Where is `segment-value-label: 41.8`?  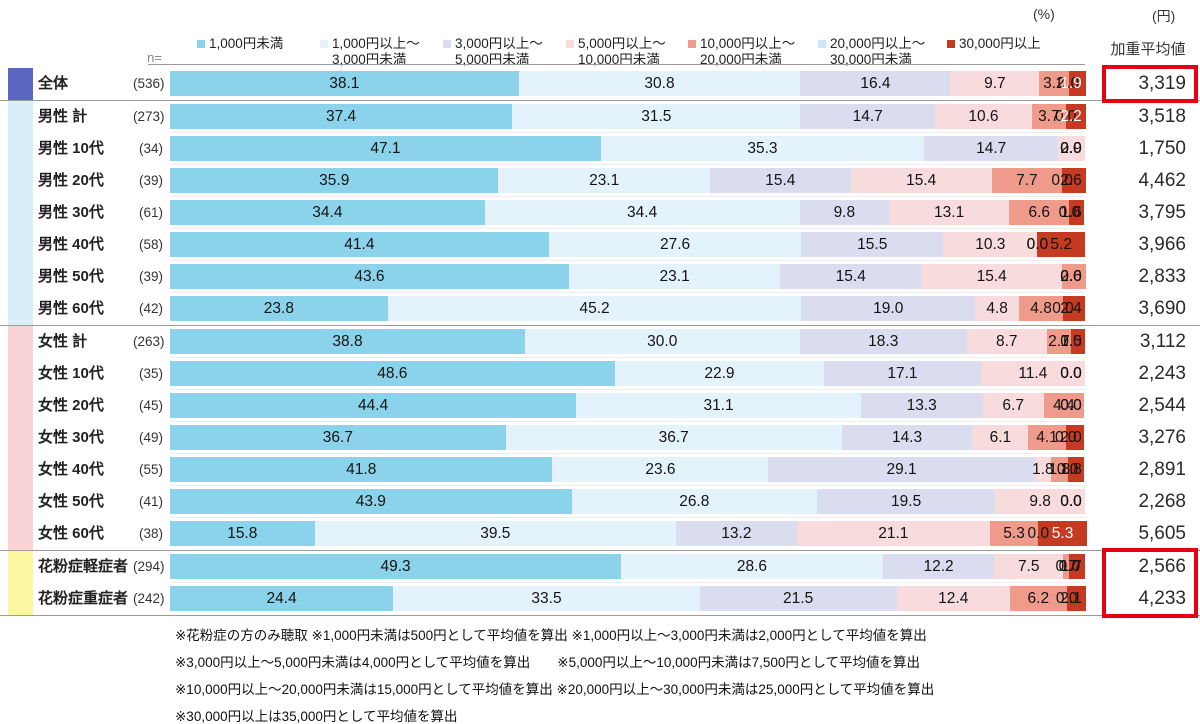 segment-value-label: 41.8 is located at coordinates (361, 469).